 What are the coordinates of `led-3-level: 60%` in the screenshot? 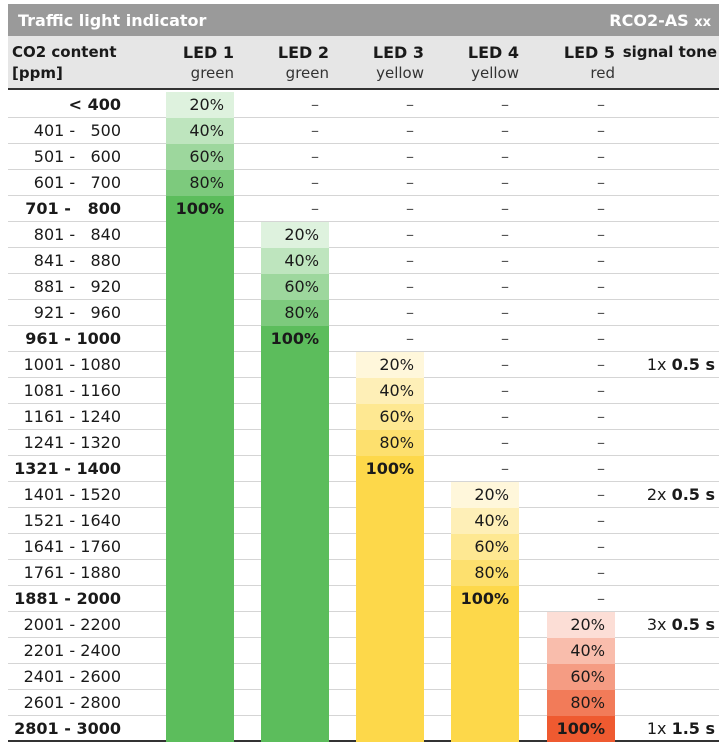 It's located at (390, 417).